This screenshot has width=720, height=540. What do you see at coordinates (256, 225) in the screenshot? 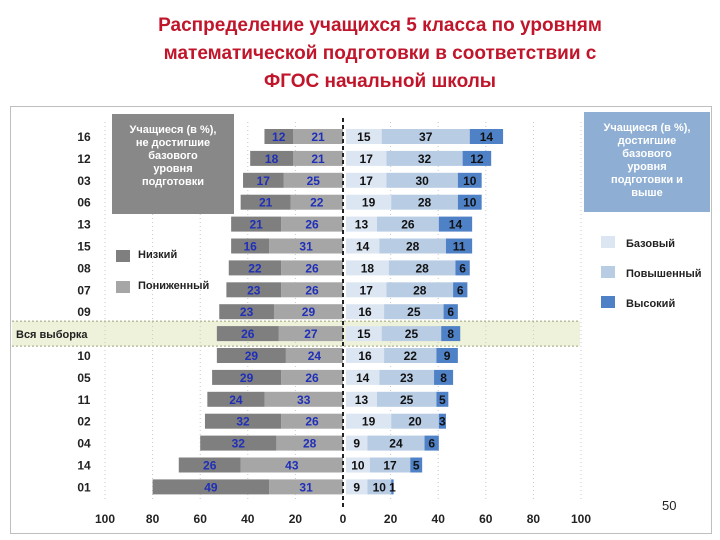
I see `value-label-low: 21` at bounding box center [256, 225].